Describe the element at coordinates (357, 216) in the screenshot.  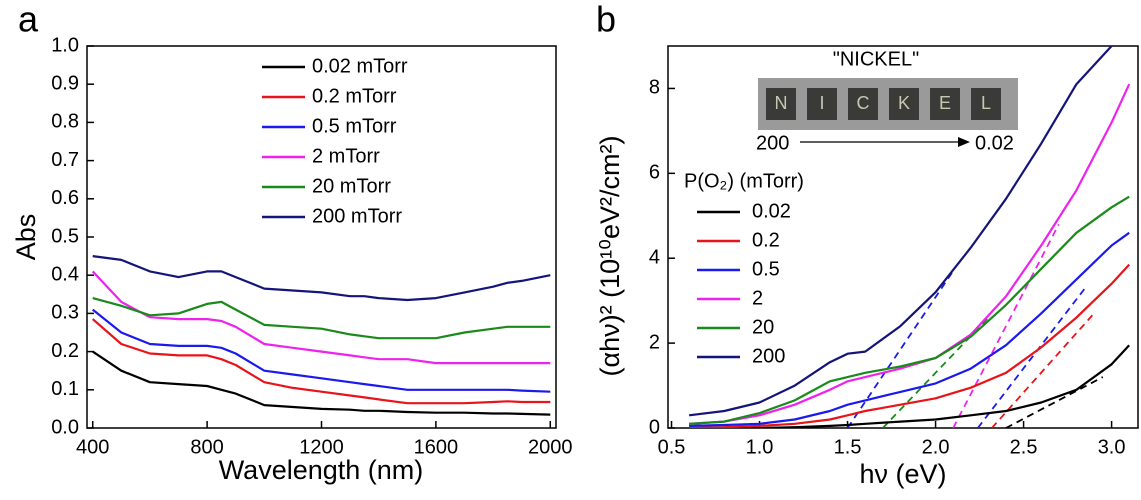
I see `legend-label: 200 mTorr` at that location.